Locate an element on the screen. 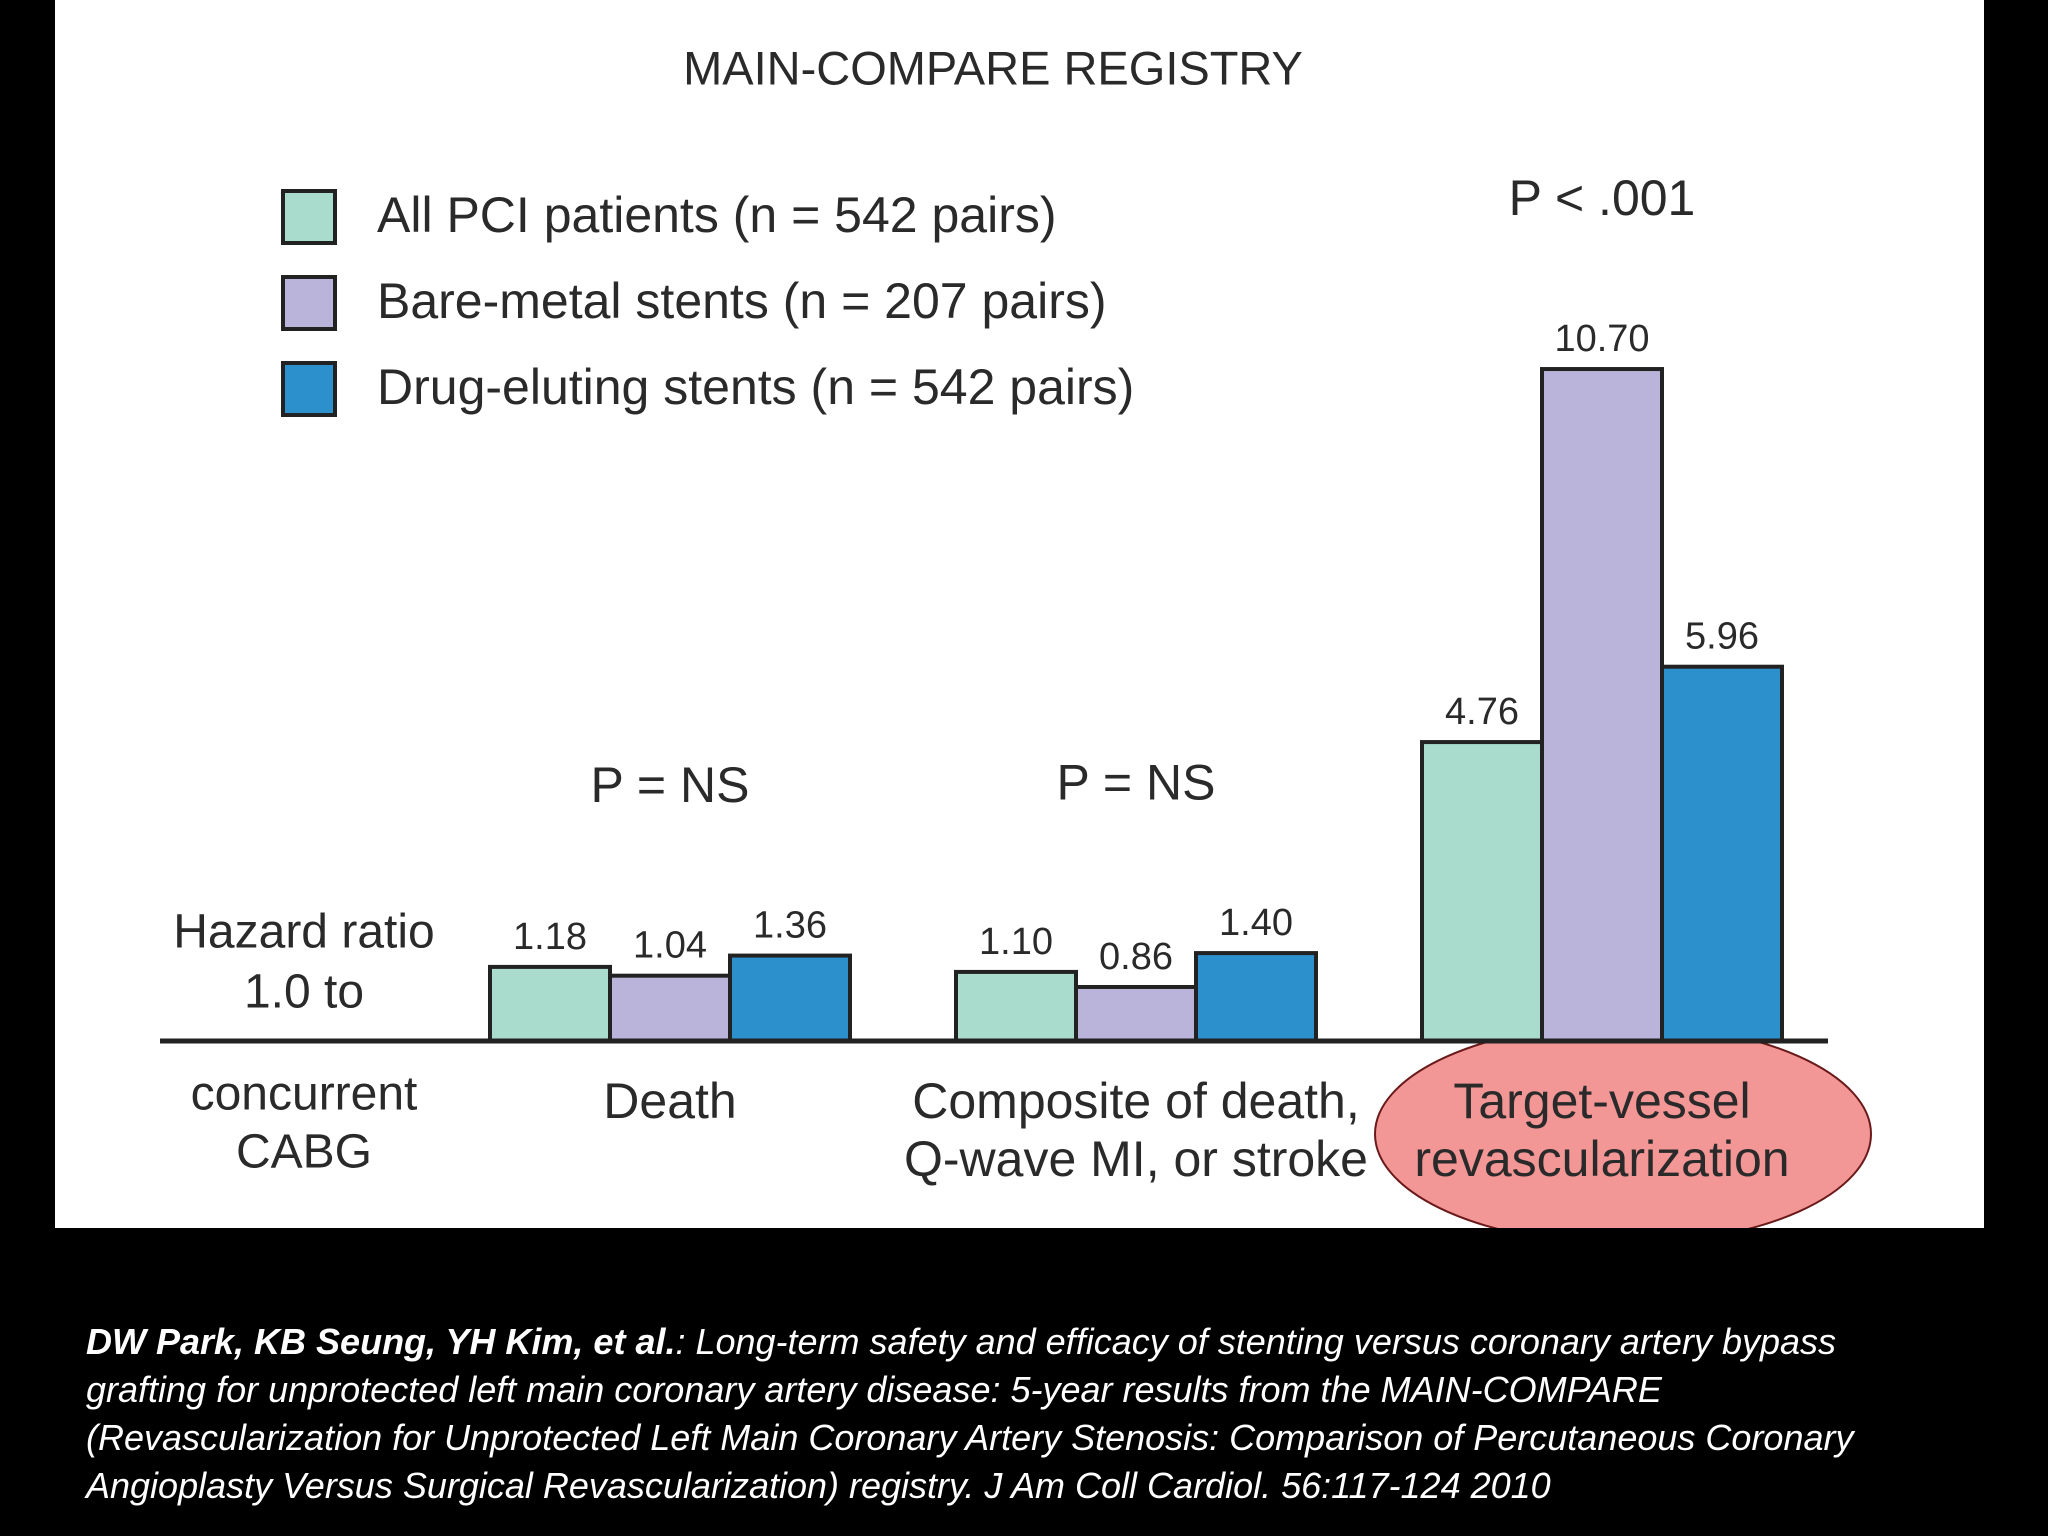 The height and width of the screenshot is (1536, 2048). legend-label: All PCI patients (n = 542 pairs) is located at coordinates (717, 215).